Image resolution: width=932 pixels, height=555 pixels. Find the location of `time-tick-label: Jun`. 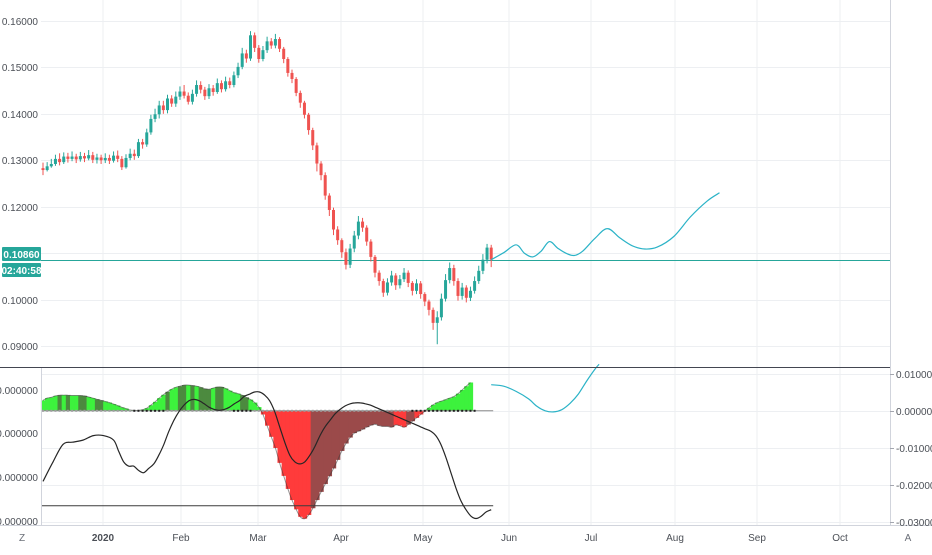

time-tick-label: Jun is located at coordinates (509, 538).